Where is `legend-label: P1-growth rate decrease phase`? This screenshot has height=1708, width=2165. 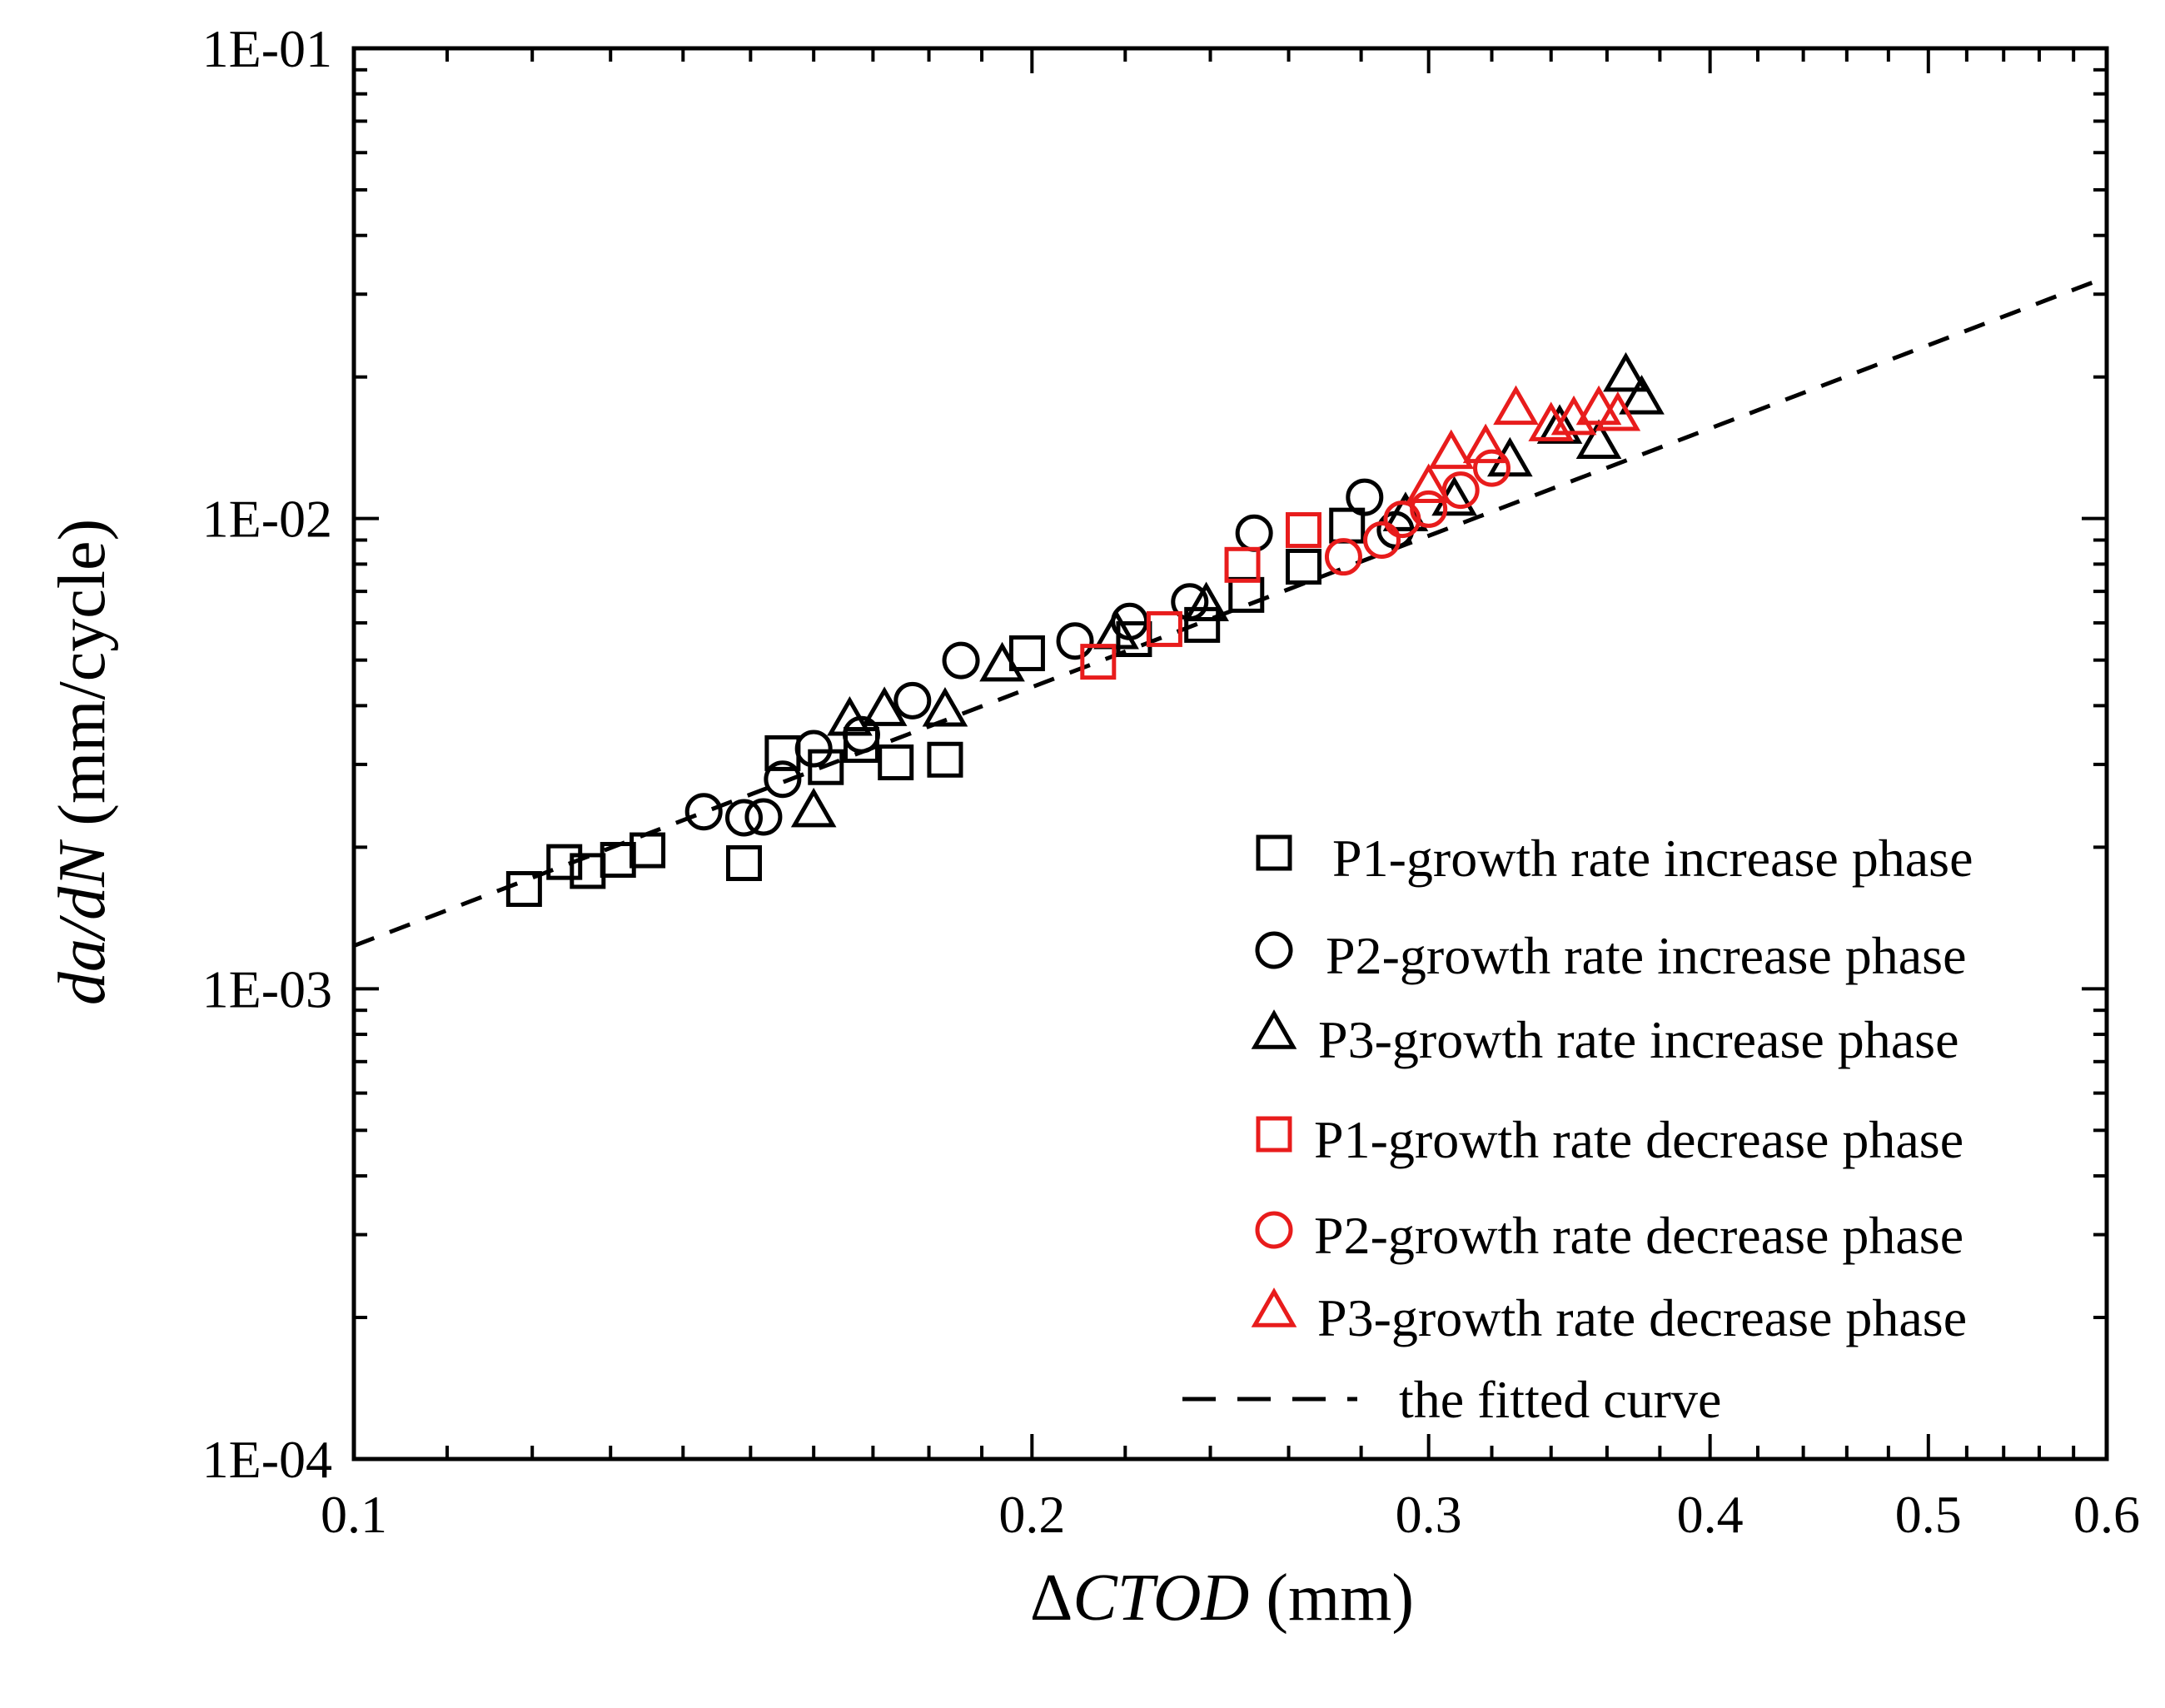
legend-label: P1-growth rate decrease phase is located at coordinates (1638, 1139).